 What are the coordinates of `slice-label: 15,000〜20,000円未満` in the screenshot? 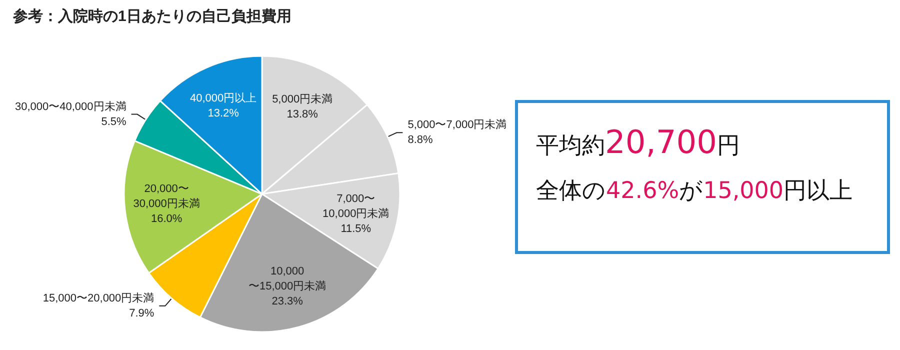 It's located at (98, 297).